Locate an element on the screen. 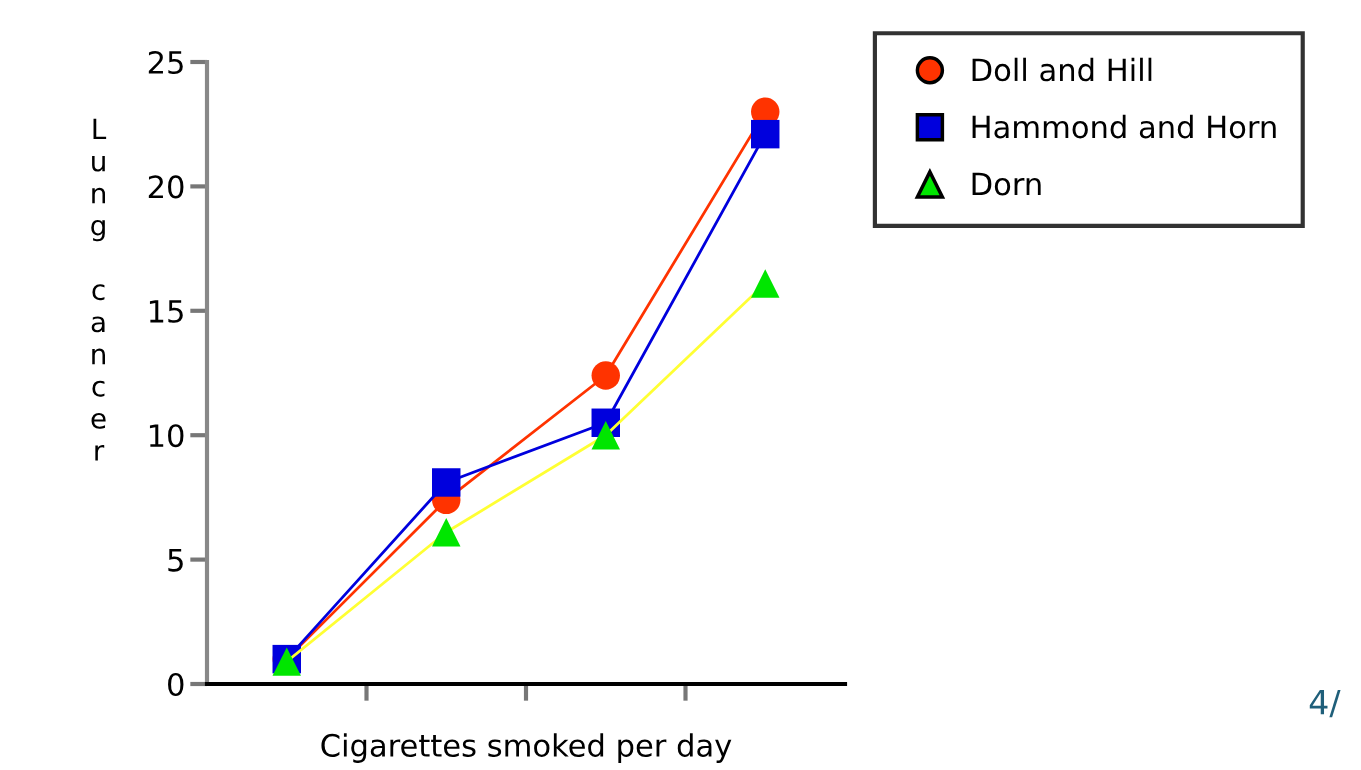  text: Lung cancer is located at coordinates (99, 289).